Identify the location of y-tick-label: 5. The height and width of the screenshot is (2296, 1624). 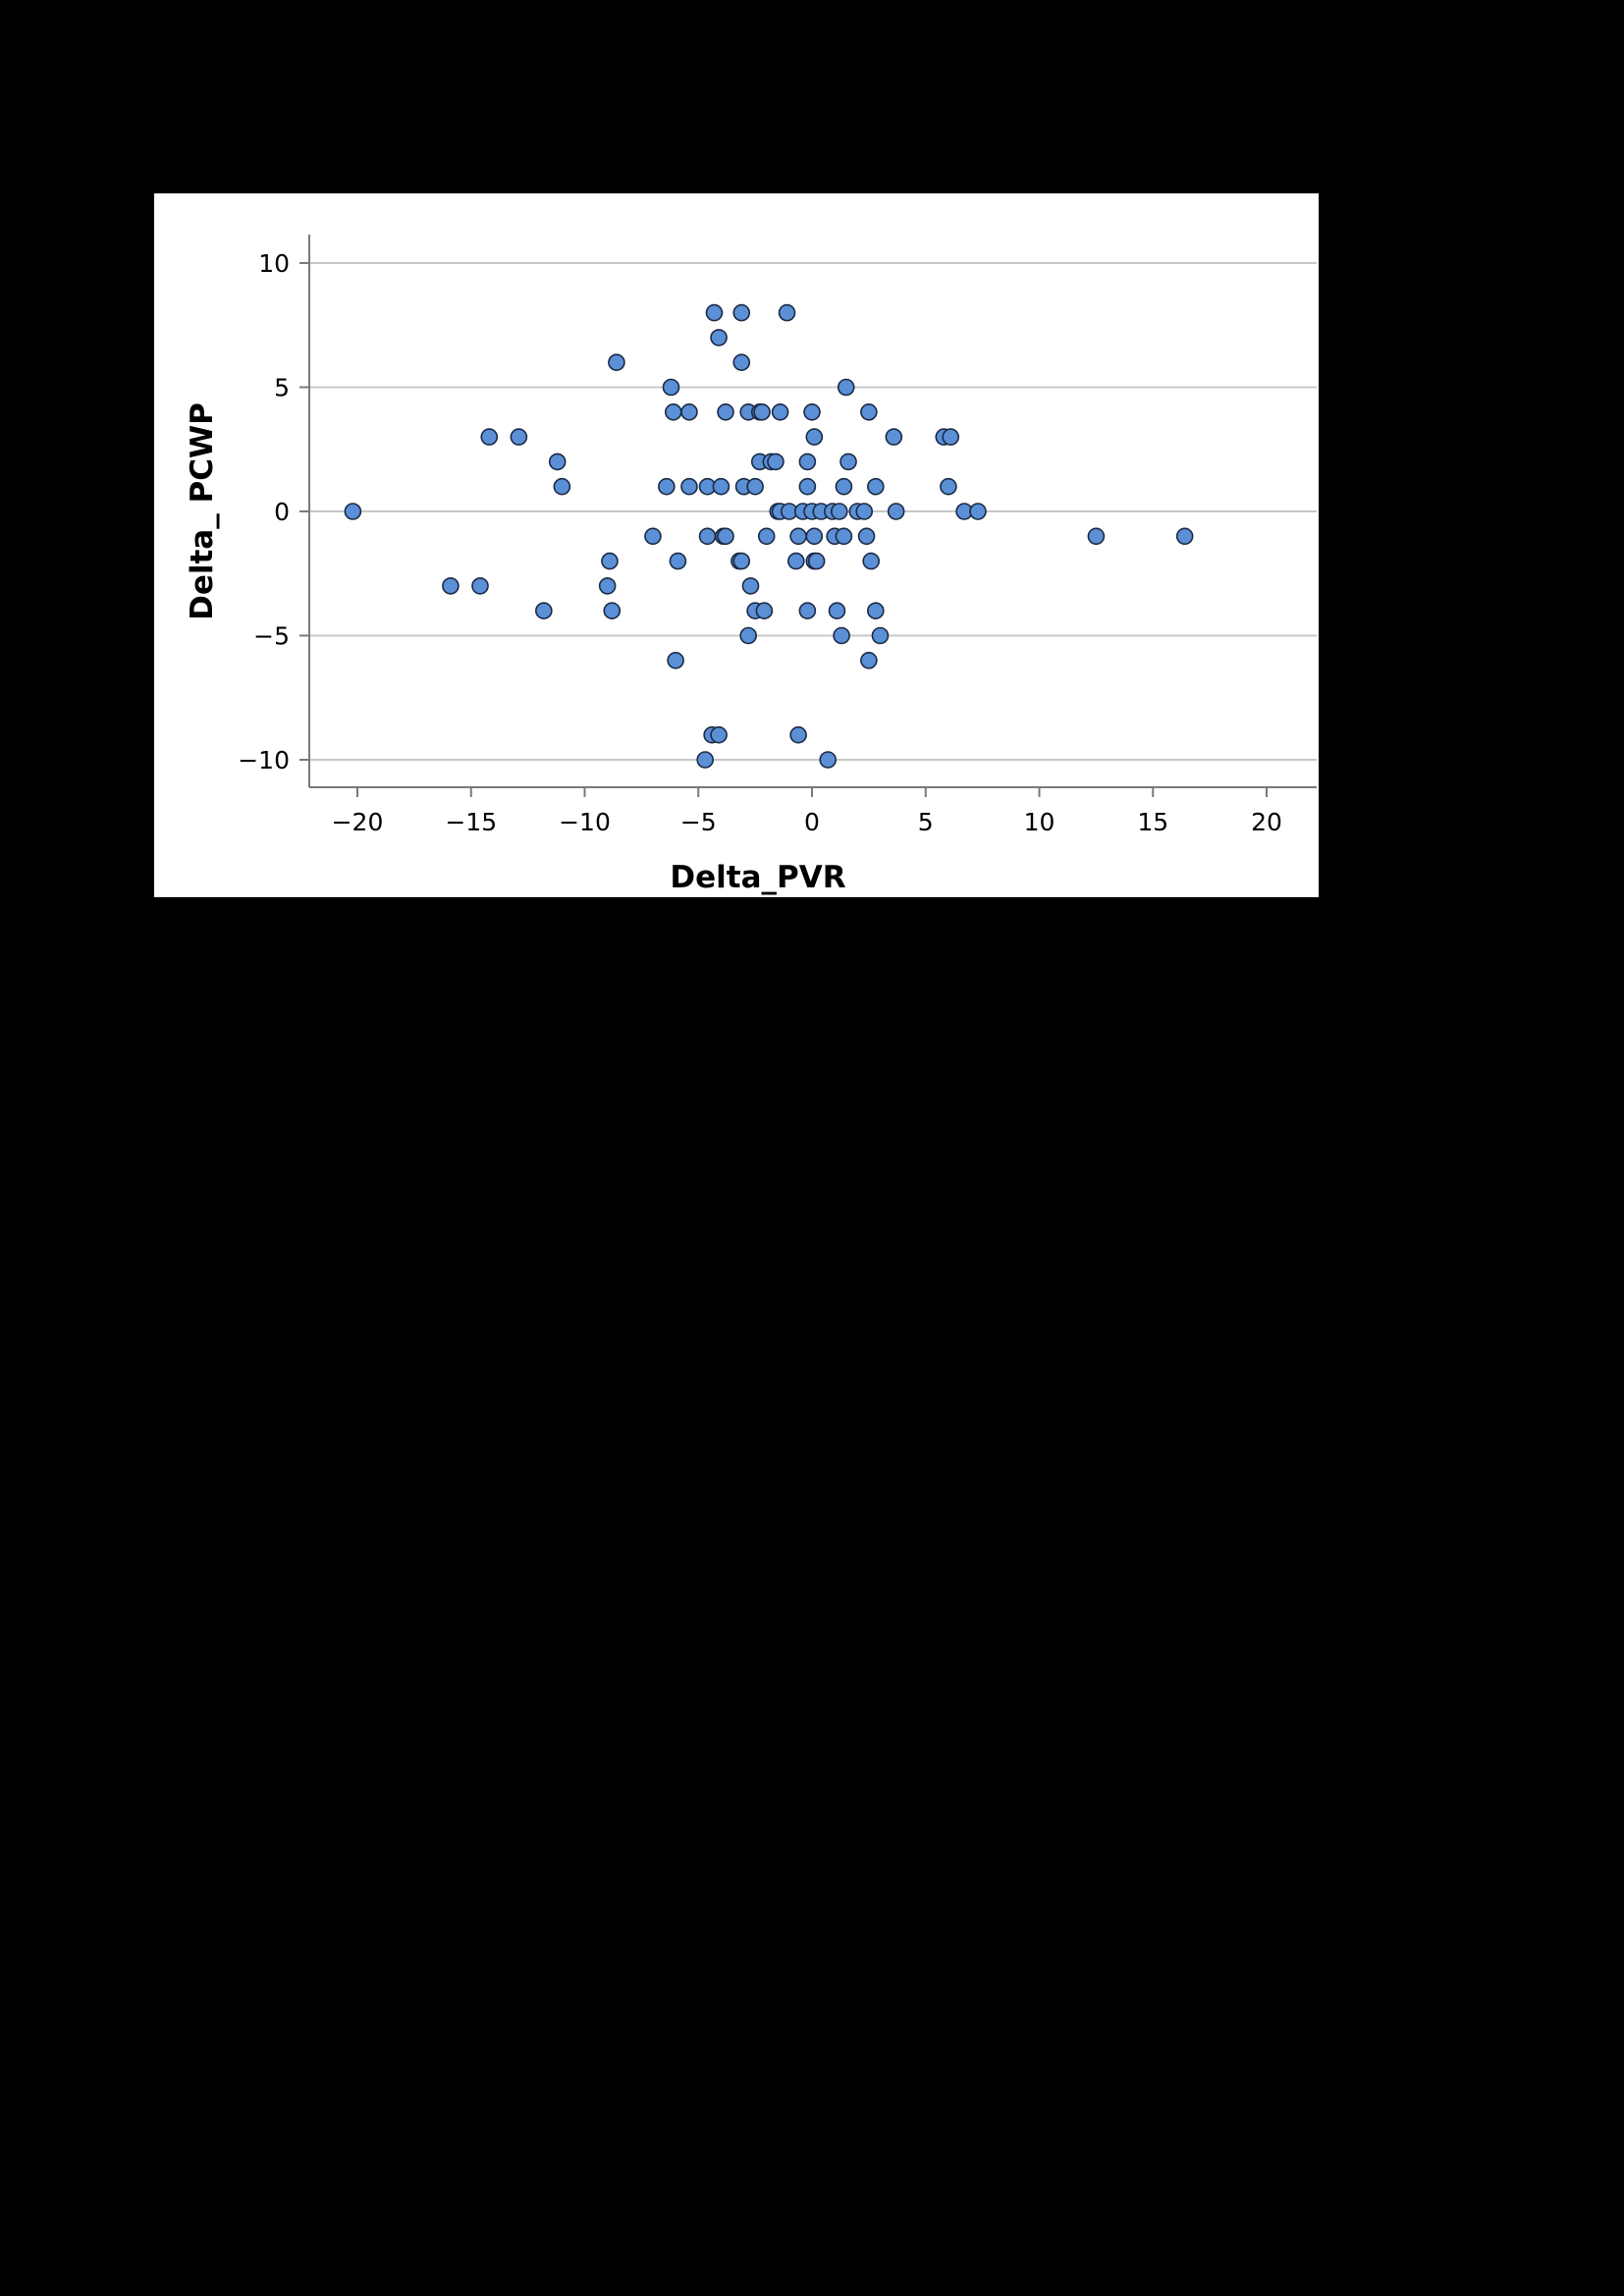
(282, 388).